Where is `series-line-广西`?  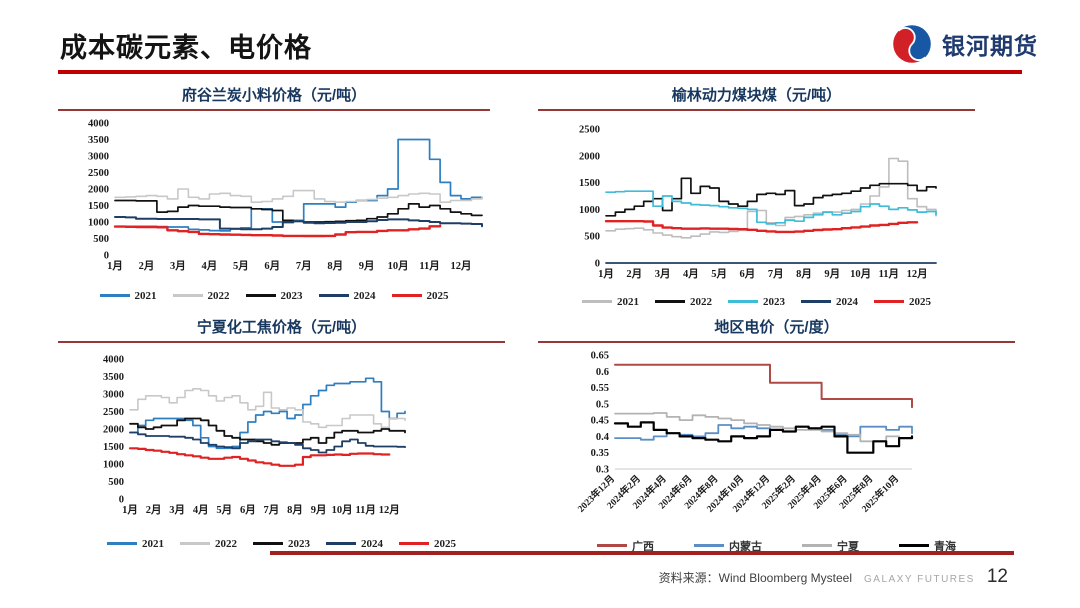 series-line-广西 is located at coordinates (763, 385).